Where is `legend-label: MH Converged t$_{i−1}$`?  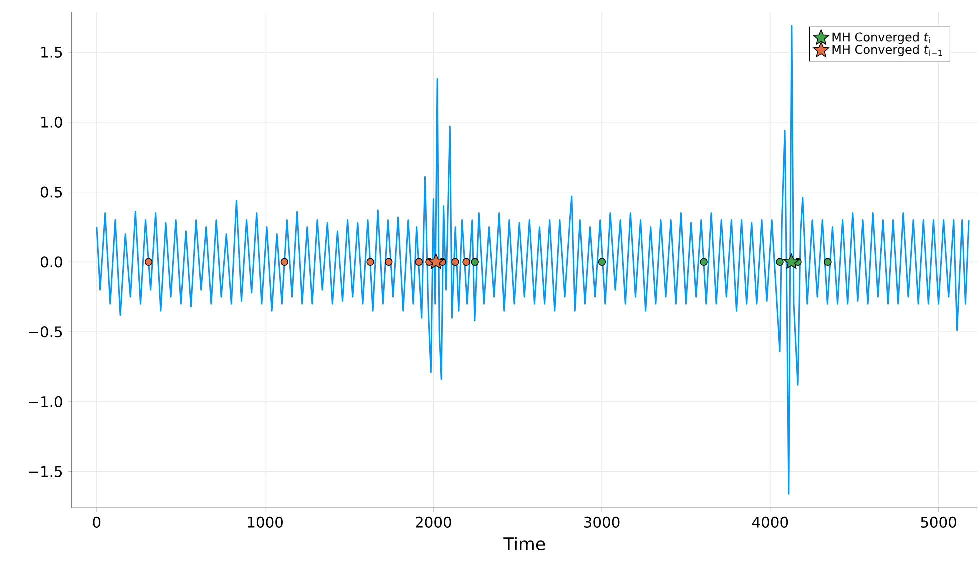 legend-label: MH Converged t$_{i−1}$ is located at coordinates (887, 51).